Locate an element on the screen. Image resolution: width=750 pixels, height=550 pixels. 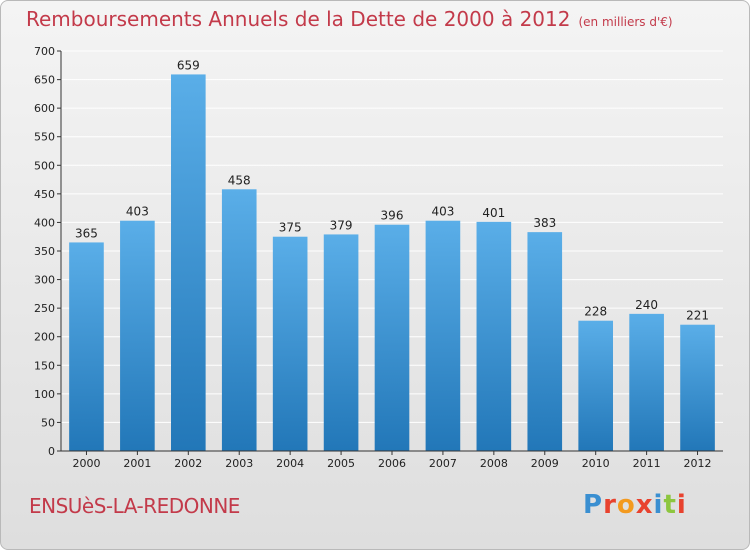
y-tick-label: 150 is located at coordinates (44, 365).